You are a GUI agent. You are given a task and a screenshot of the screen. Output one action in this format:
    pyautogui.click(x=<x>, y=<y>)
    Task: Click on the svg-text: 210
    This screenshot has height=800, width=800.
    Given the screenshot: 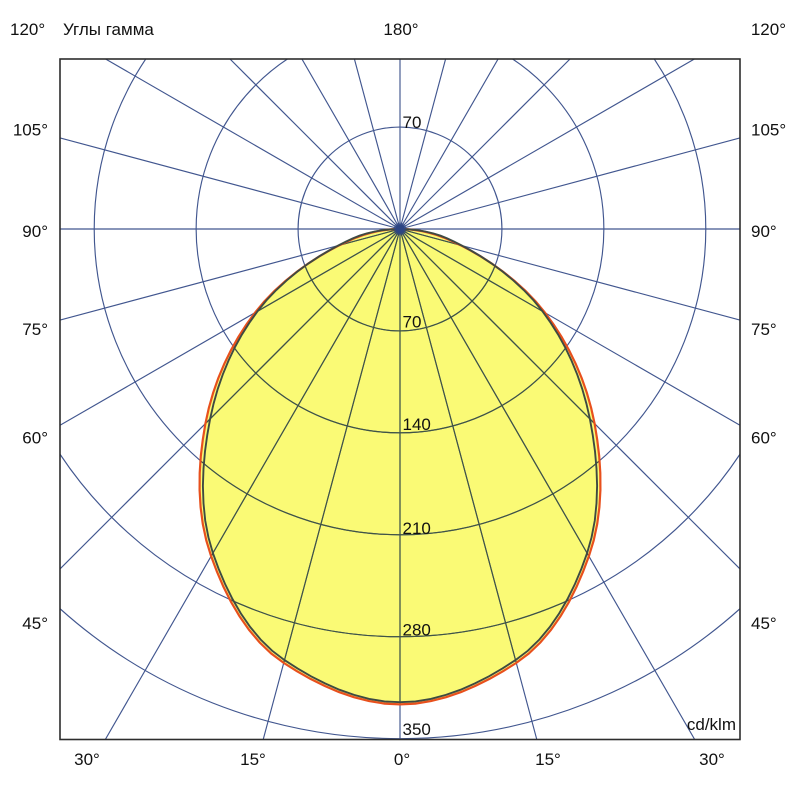 What is the action you would take?
    pyautogui.click(x=417, y=528)
    